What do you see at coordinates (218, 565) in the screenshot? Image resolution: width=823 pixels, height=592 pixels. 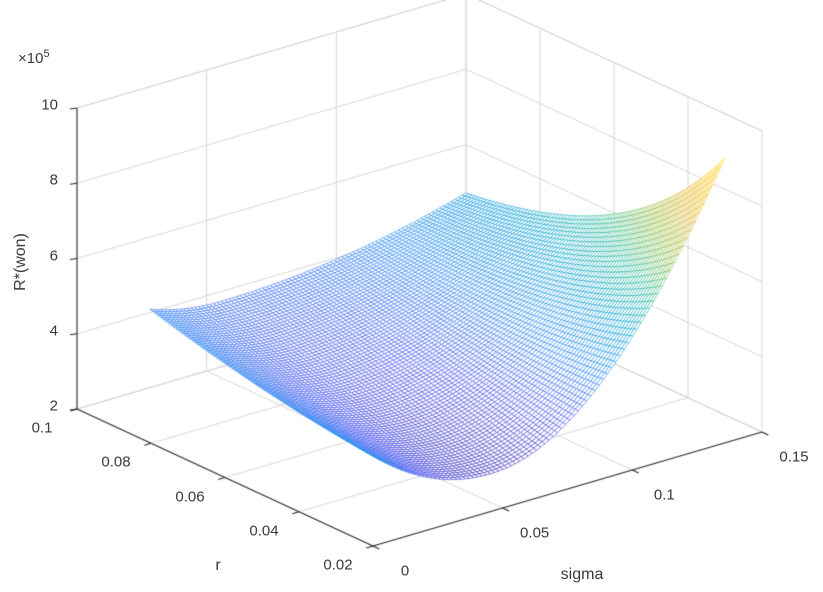 I see `y-axis-label: r` at bounding box center [218, 565].